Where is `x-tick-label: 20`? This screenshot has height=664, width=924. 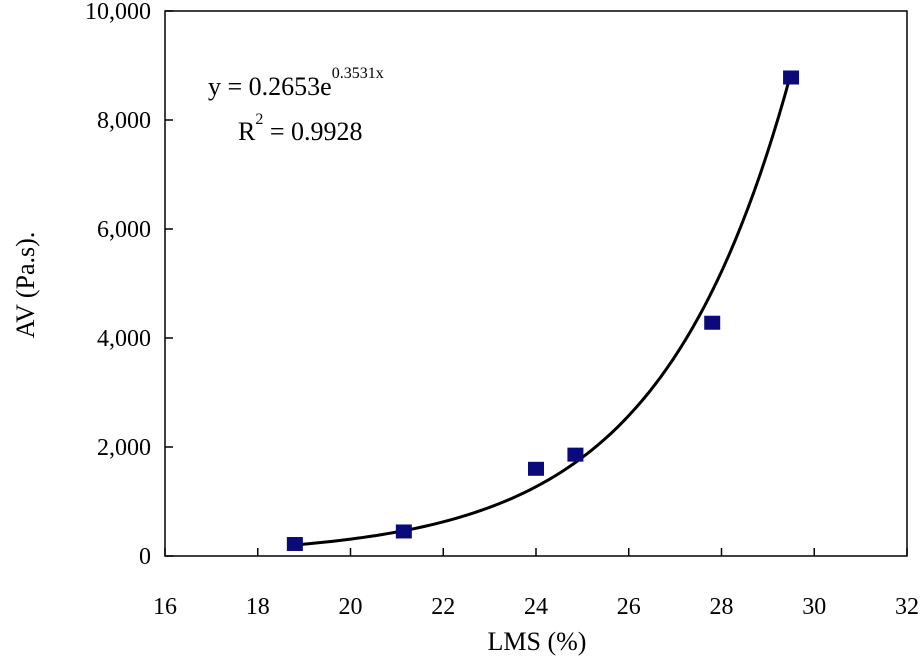 x-tick-label: 20 is located at coordinates (351, 607).